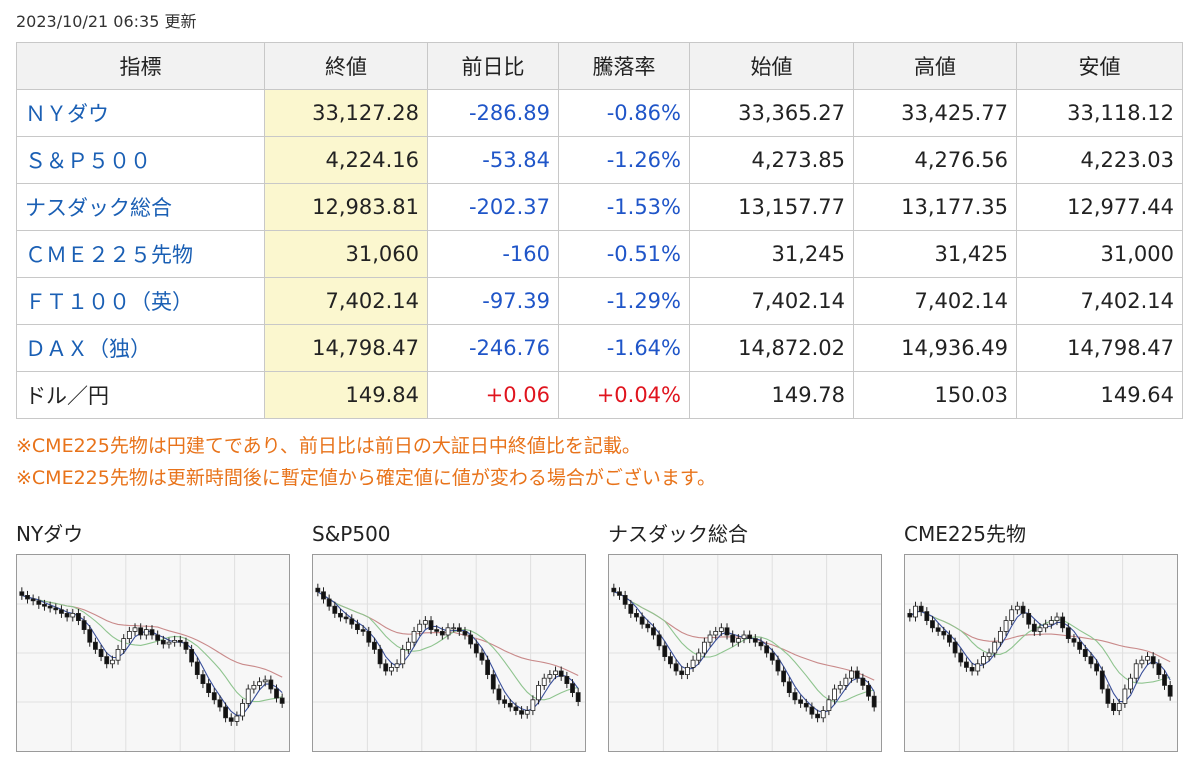  What do you see at coordinates (50, 534) in the screenshot?
I see `chart-title: NYダウ` at bounding box center [50, 534].